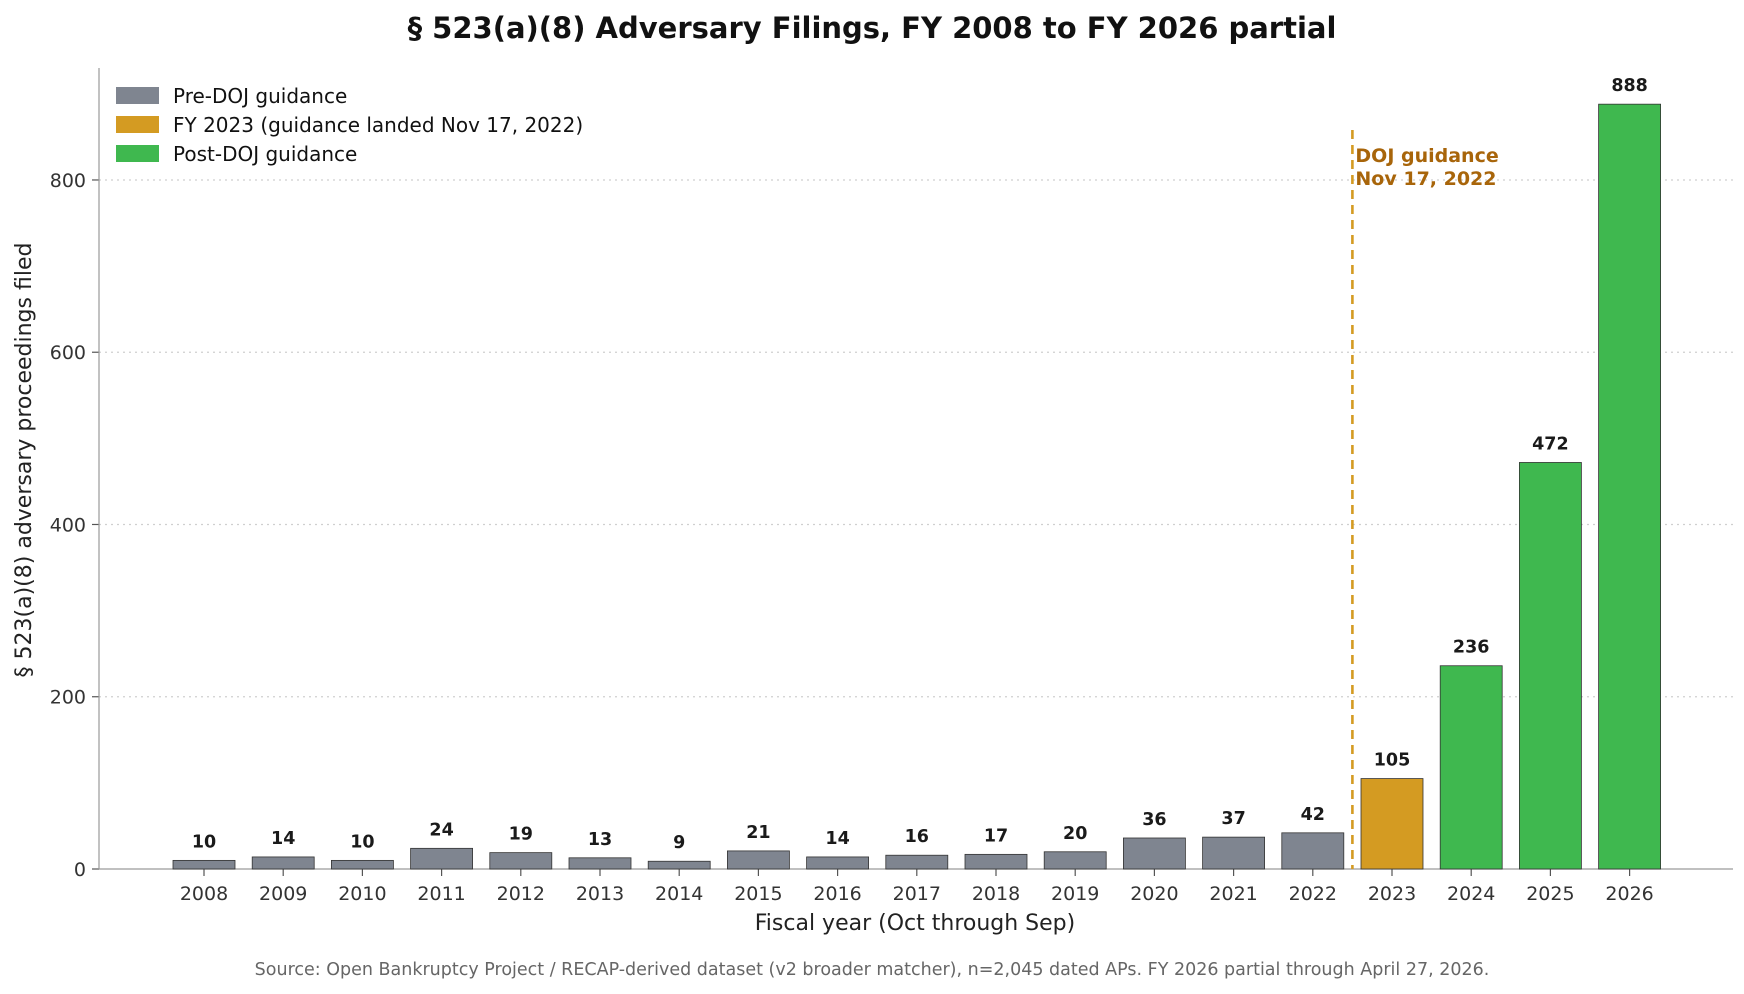  Describe the element at coordinates (521, 894) in the screenshot. I see `x-tick-label-2012: 2012` at that location.